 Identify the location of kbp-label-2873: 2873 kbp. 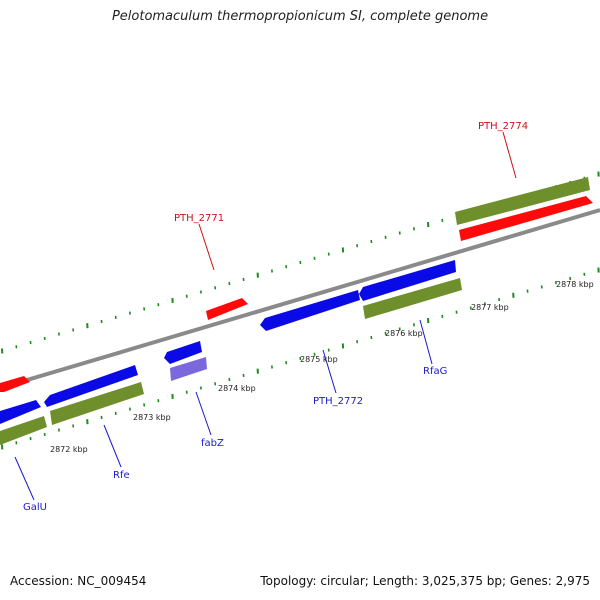
(152, 417).